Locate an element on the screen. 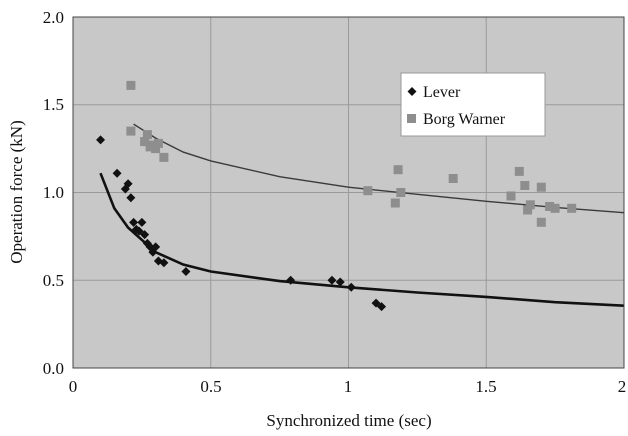  legend-box is located at coordinates (473, 104).